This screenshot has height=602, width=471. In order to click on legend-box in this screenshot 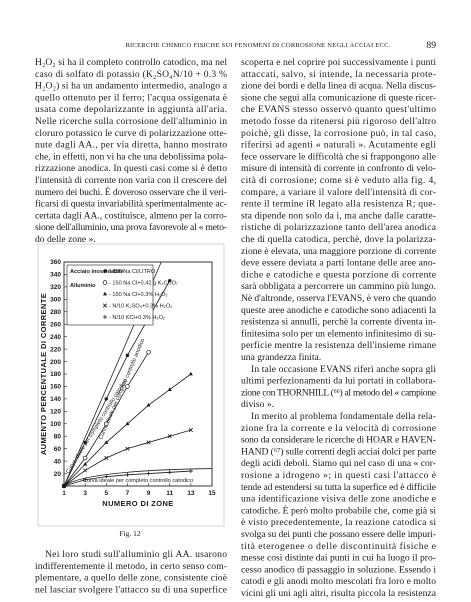, I will do `click(110, 295)`.